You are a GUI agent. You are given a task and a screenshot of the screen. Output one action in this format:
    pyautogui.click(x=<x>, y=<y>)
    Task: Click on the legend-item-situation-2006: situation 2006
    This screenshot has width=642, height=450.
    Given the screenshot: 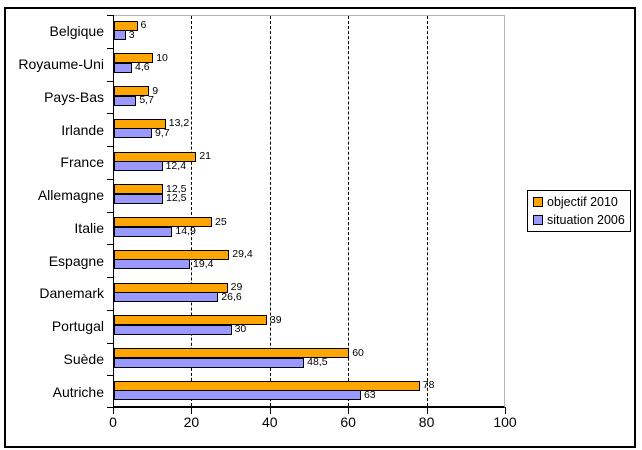 What is the action you would take?
    pyautogui.click(x=581, y=220)
    